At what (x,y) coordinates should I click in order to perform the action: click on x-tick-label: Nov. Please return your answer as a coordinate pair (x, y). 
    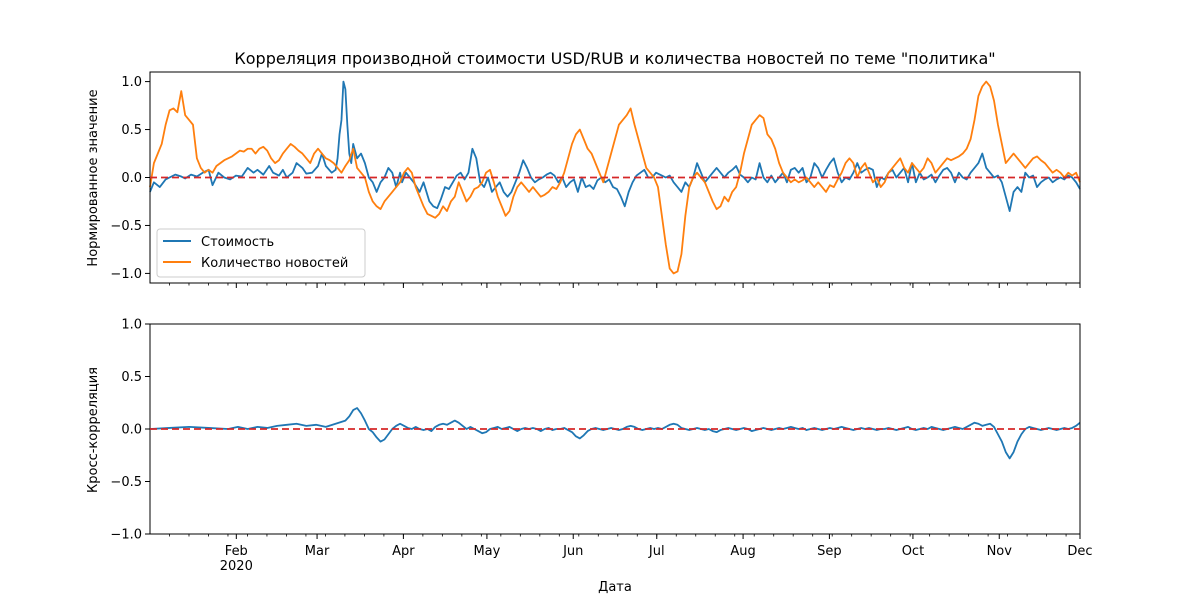
    Looking at the image, I should click on (1000, 551).